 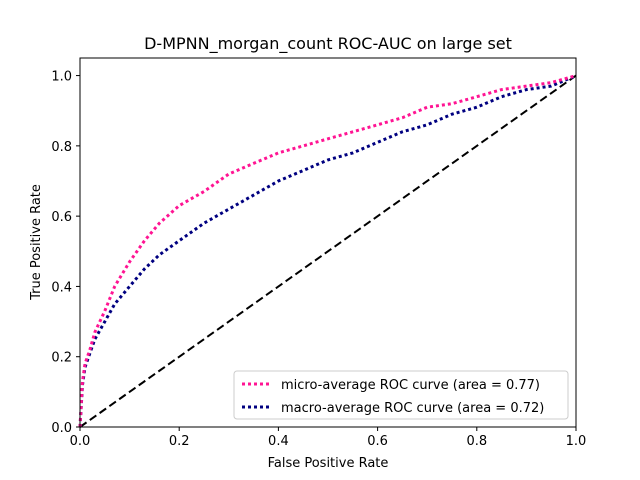 What do you see at coordinates (179, 441) in the screenshot?
I see `x-tick-label: 0.2` at bounding box center [179, 441].